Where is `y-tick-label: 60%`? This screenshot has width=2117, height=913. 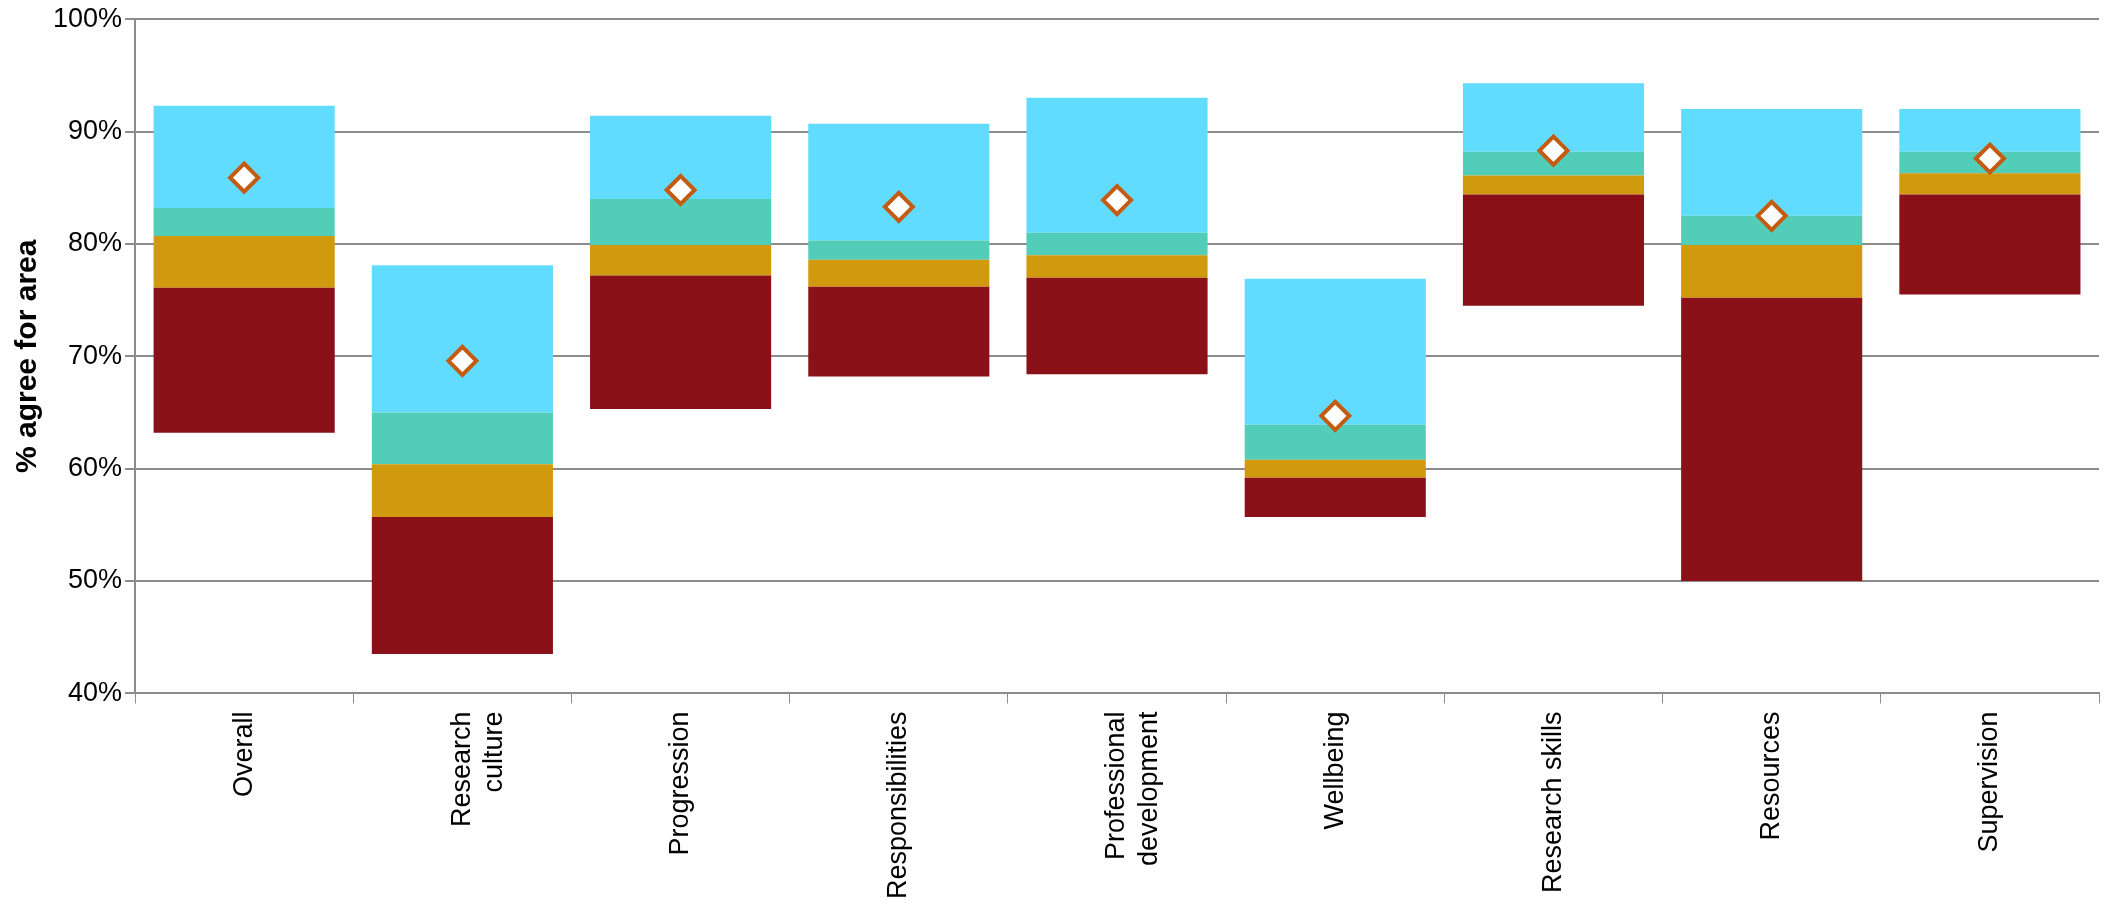
y-tick-label: 60% is located at coordinates (95, 467).